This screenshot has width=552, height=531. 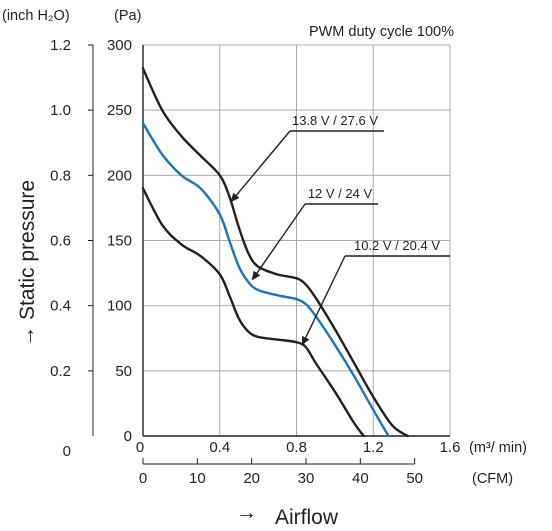 I want to click on x-secondary-tick-label: 50, so click(x=414, y=478).